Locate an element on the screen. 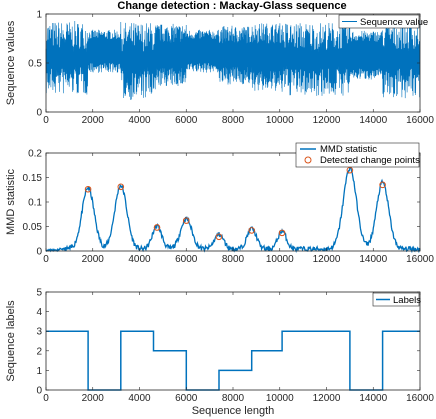 Image resolution: width=436 pixels, height=419 pixels. y-tick-label: 0.05 is located at coordinates (33, 227).